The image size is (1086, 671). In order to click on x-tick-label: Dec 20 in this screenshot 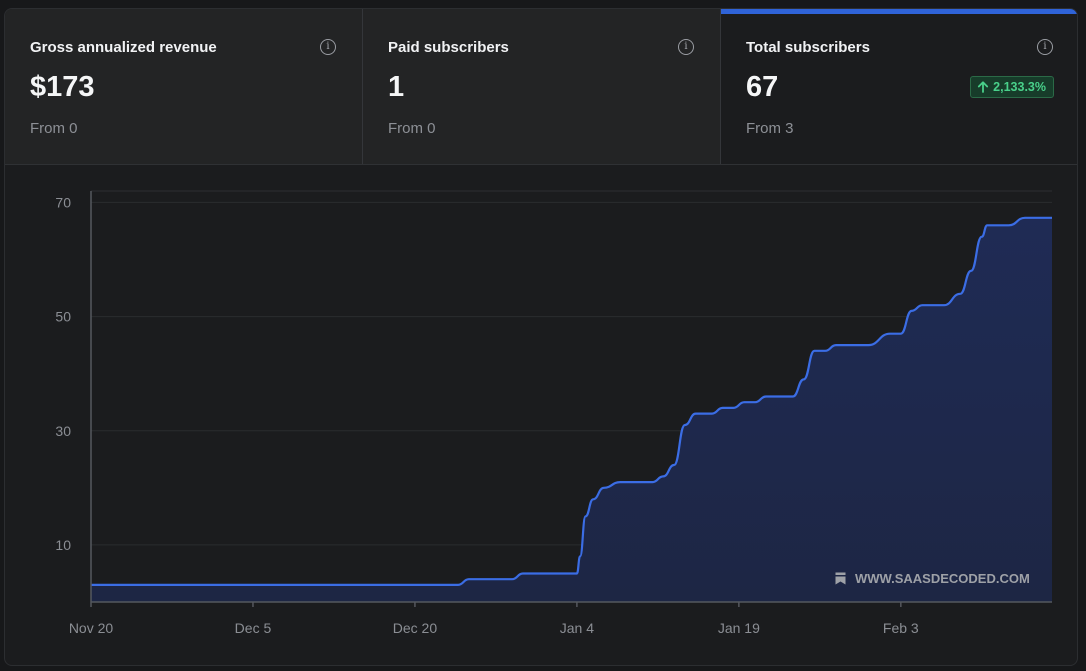, I will do `click(415, 628)`.